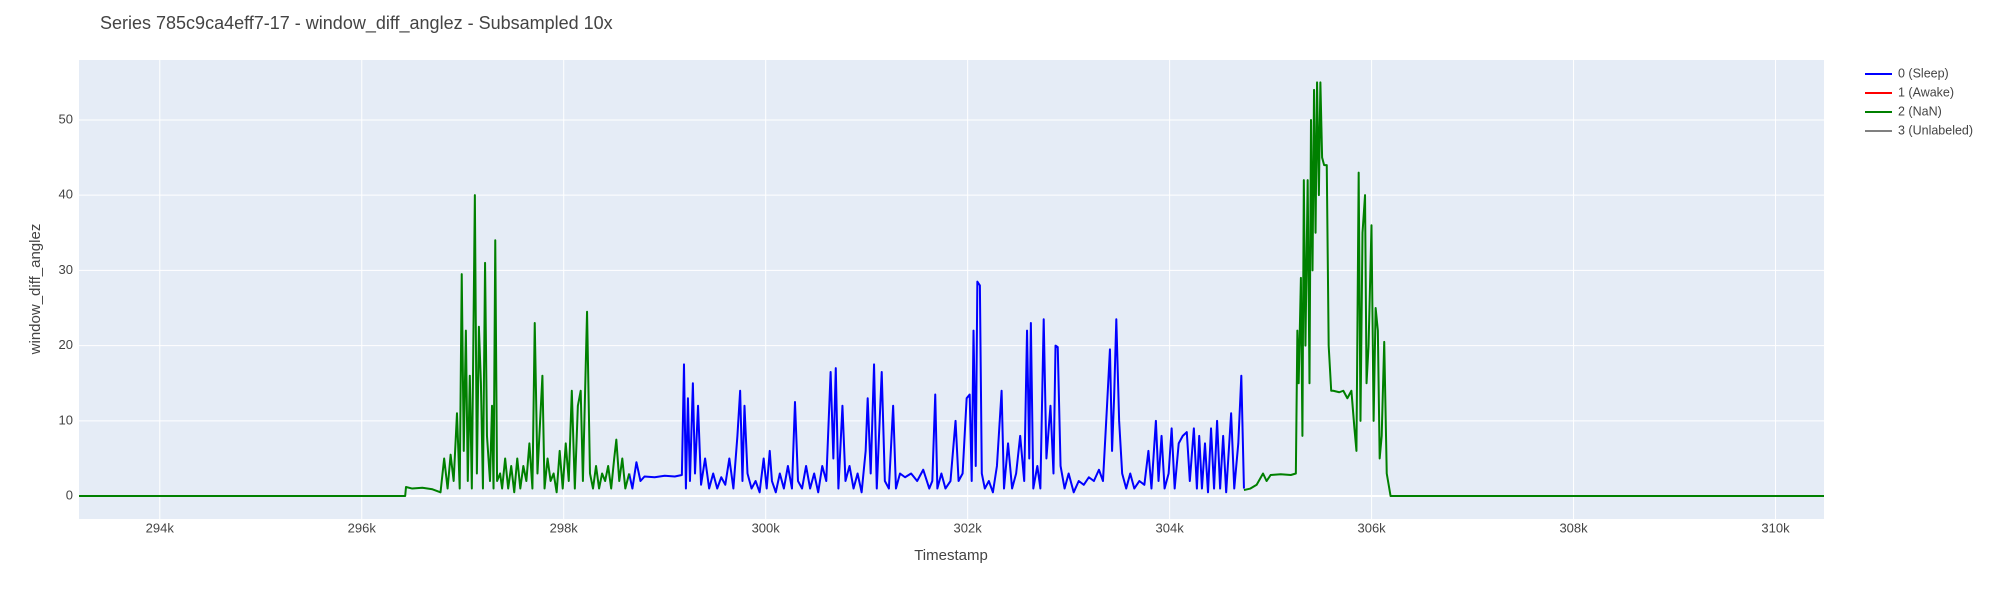 The width and height of the screenshot is (2000, 605). Describe the element at coordinates (1920, 111) in the screenshot. I see `legend-label: 2 (NaN)` at that location.